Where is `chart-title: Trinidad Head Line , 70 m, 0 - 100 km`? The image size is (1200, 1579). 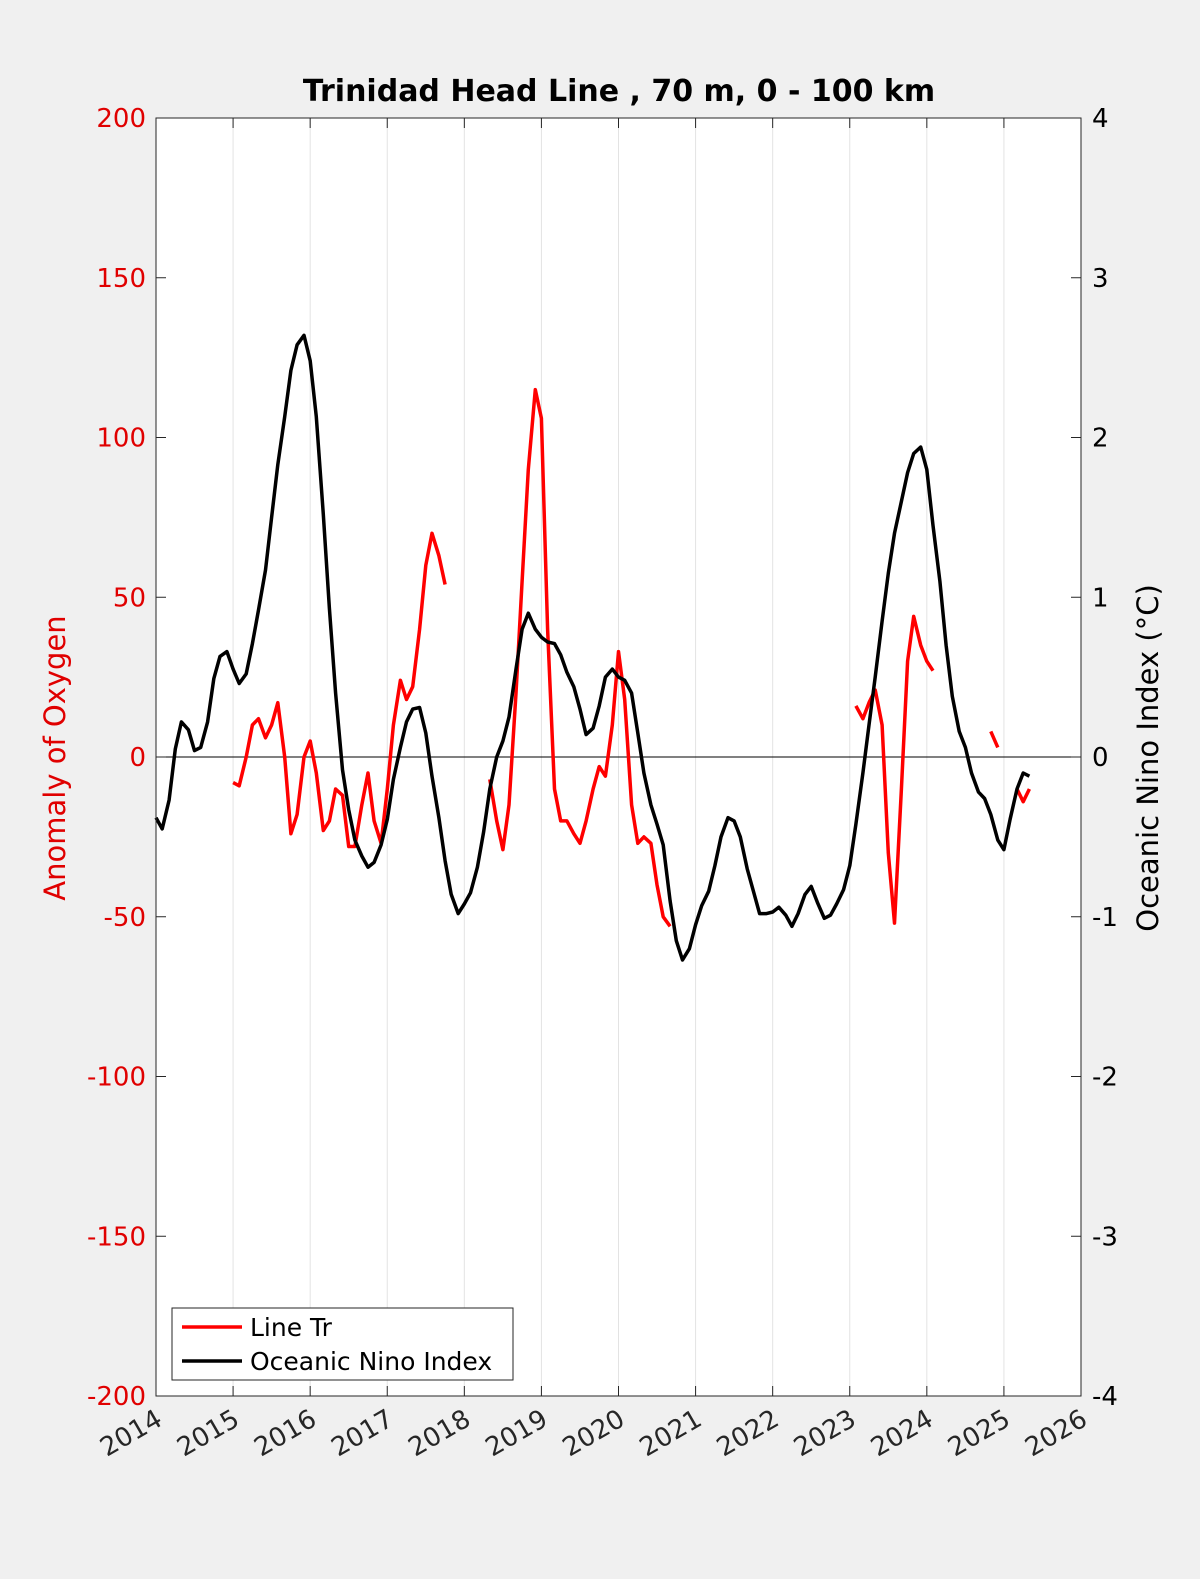
chart-title: Trinidad Head Line , 70 m, 0 - 100 km is located at coordinates (619, 91).